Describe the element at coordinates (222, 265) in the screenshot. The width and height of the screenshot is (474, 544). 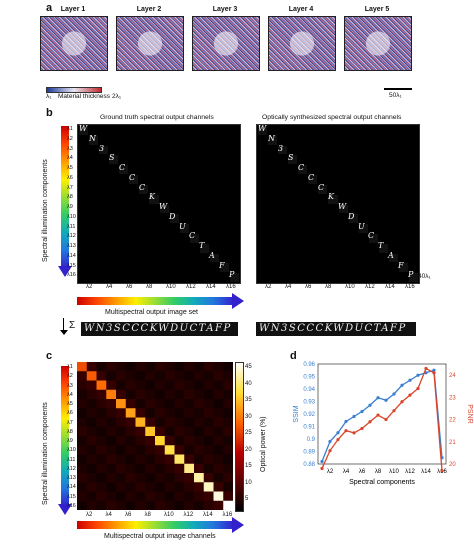
I see `diagonal-letter: F` at that location.